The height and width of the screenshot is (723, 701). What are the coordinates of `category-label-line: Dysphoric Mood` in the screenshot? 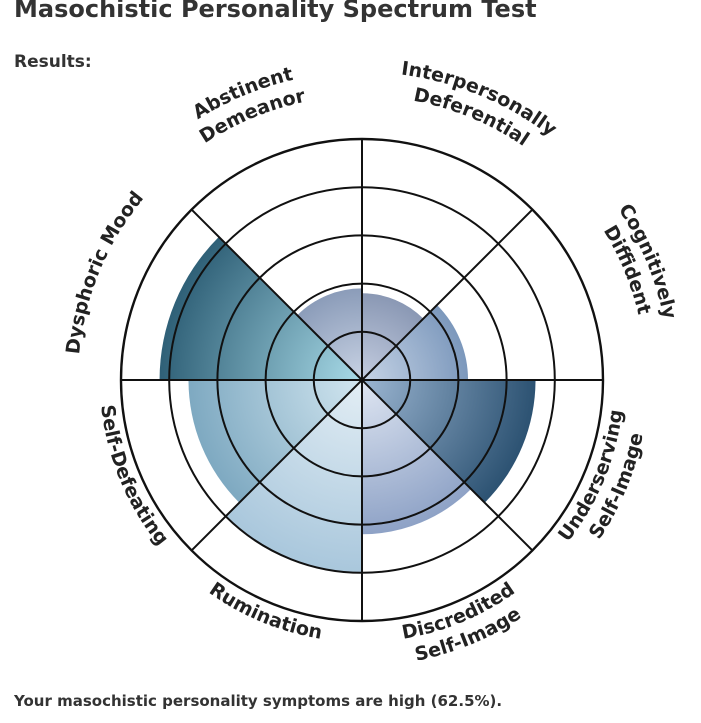 It's located at (105, 271).